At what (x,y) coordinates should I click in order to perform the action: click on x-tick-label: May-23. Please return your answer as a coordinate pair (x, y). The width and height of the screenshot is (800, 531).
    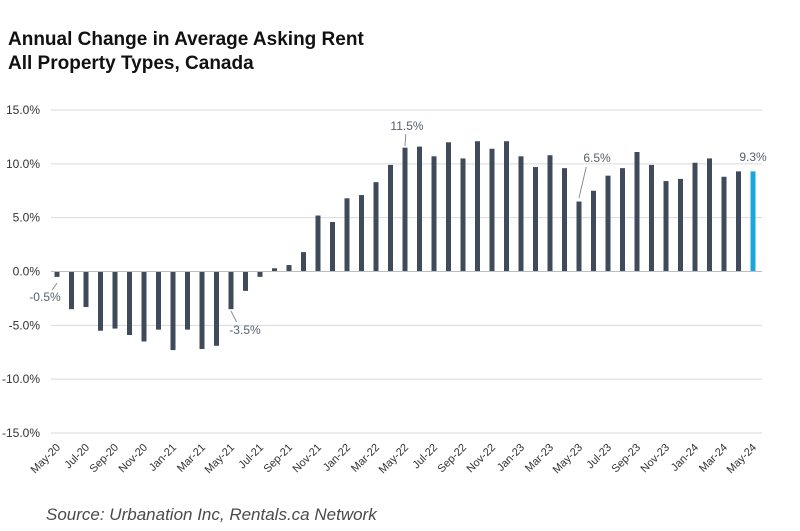
    Looking at the image, I should click on (568, 459).